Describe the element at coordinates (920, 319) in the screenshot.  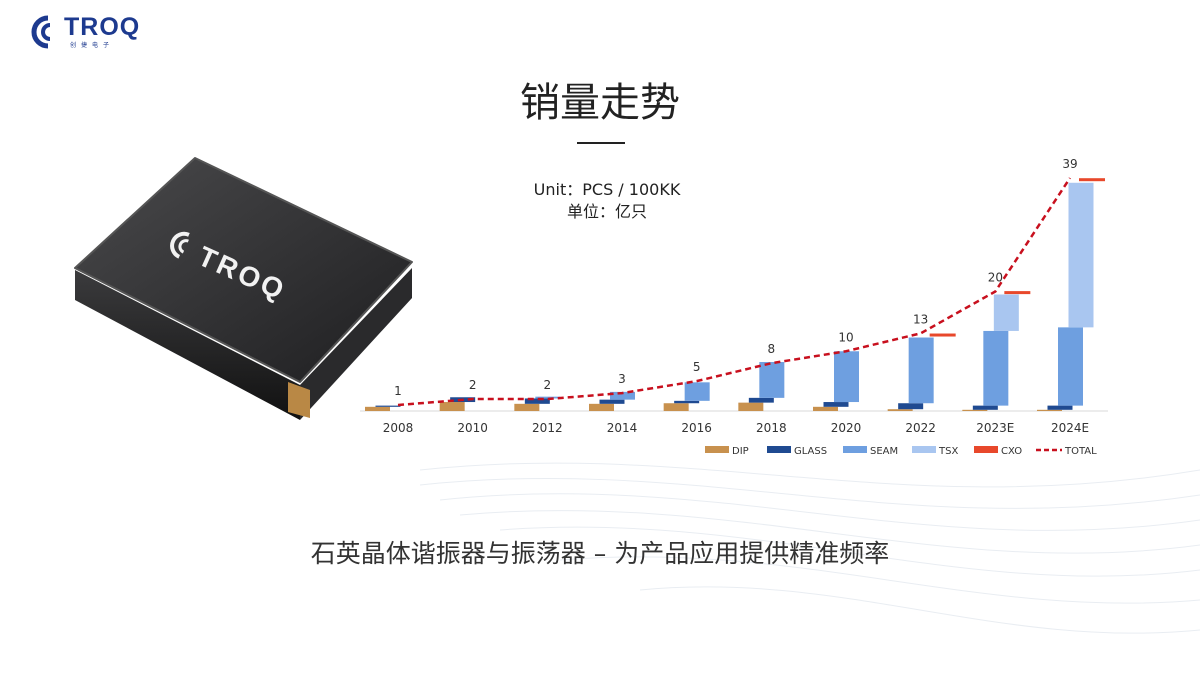
I see `total-data-label: 13` at that location.